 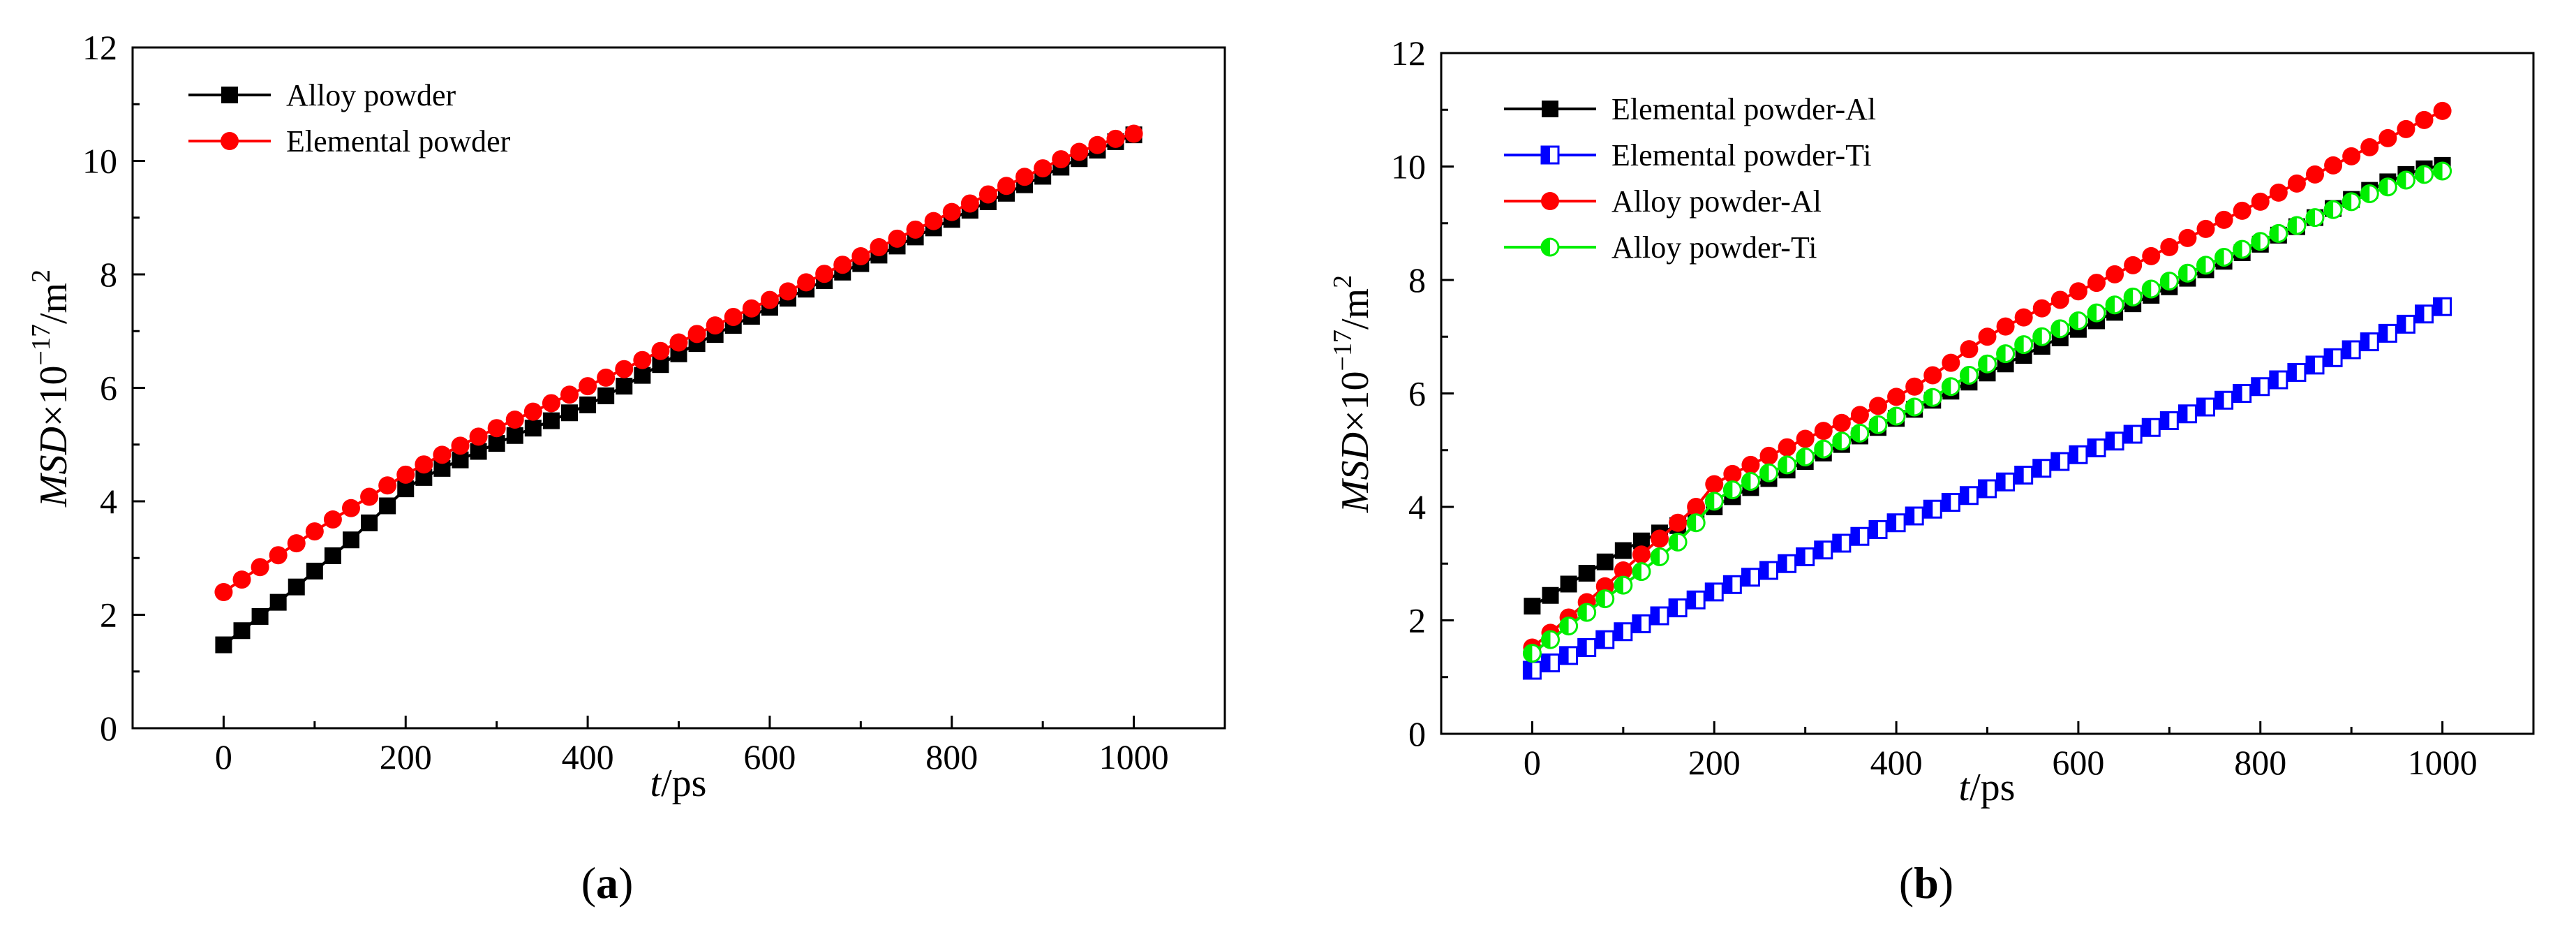 What do you see at coordinates (692, 746) in the screenshot?
I see `x-ticks-a: 0 200 400 600 800 1000` at bounding box center [692, 746].